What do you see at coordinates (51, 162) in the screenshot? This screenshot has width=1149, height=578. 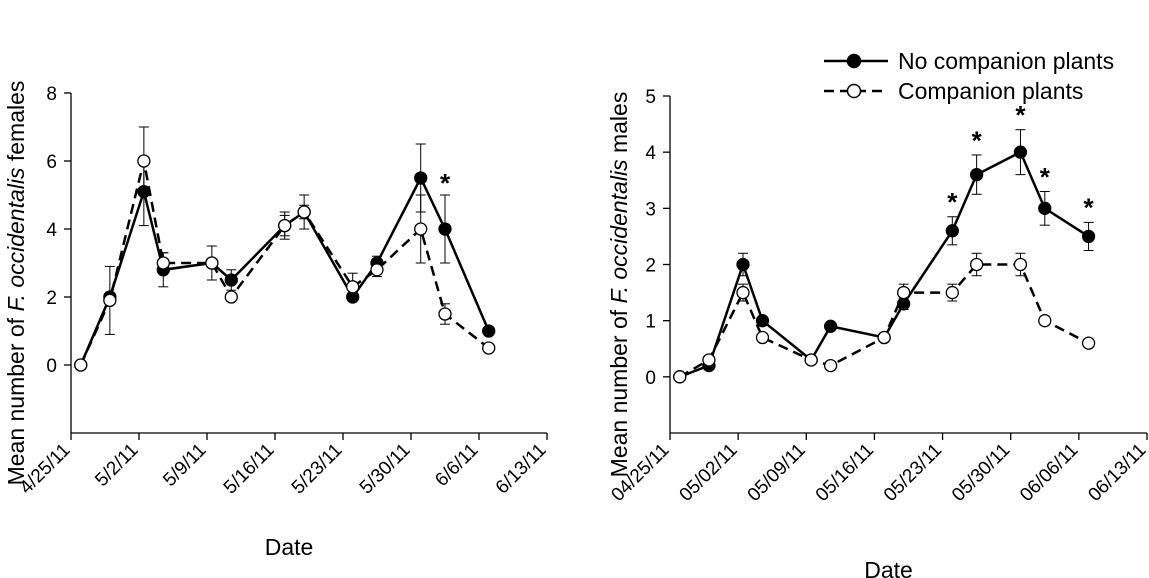 I see `y-tick-label: 6` at bounding box center [51, 162].